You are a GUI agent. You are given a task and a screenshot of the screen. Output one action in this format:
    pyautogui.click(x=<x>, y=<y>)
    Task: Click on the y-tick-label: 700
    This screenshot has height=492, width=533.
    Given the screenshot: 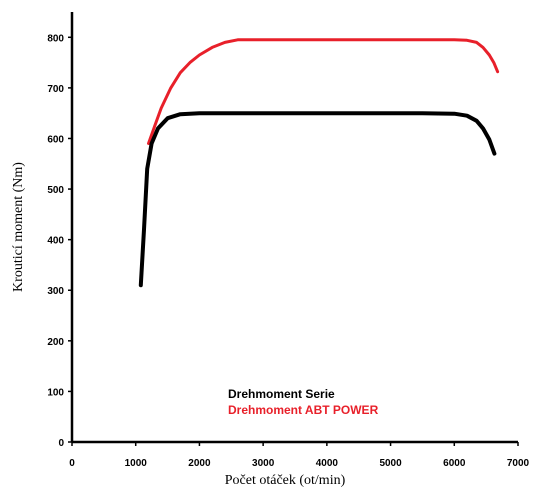 What is the action you would take?
    pyautogui.click(x=55, y=89)
    